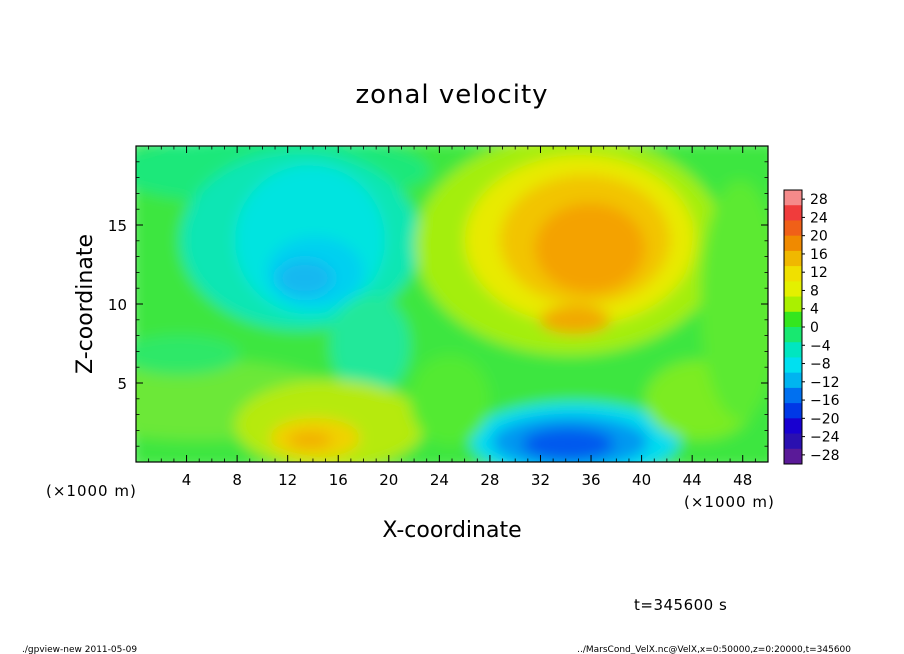  Describe the element at coordinates (641, 480) in the screenshot. I see `x-tick-label: 40` at that location.